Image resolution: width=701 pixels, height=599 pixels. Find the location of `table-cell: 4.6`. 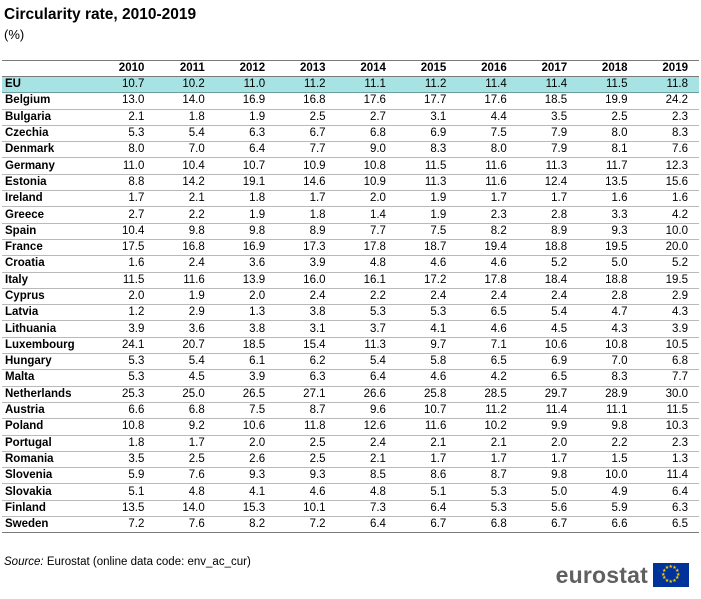

table-cell: 4.6 is located at coordinates (427, 378).